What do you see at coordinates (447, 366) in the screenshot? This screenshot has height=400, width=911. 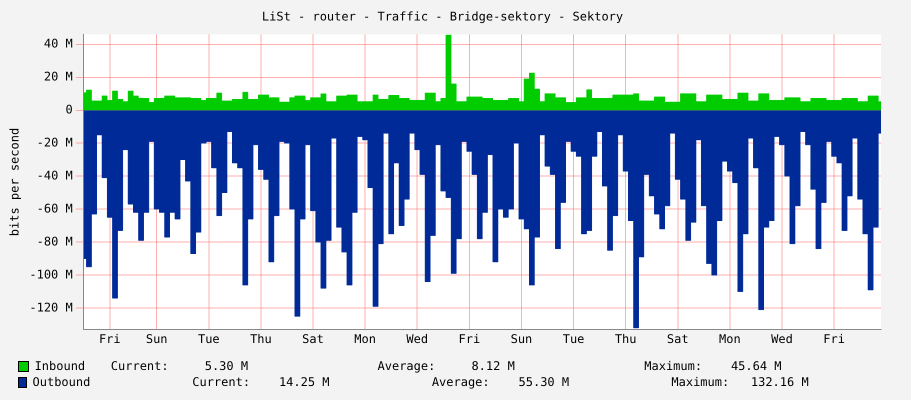 I see `text: Average: 8.12 M` at bounding box center [447, 366].